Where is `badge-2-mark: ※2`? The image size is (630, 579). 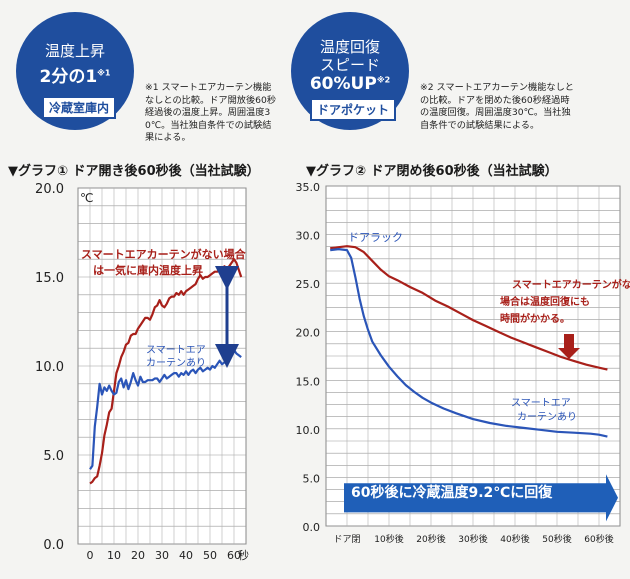
badge-2-mark: ※2 is located at coordinates (383, 80).